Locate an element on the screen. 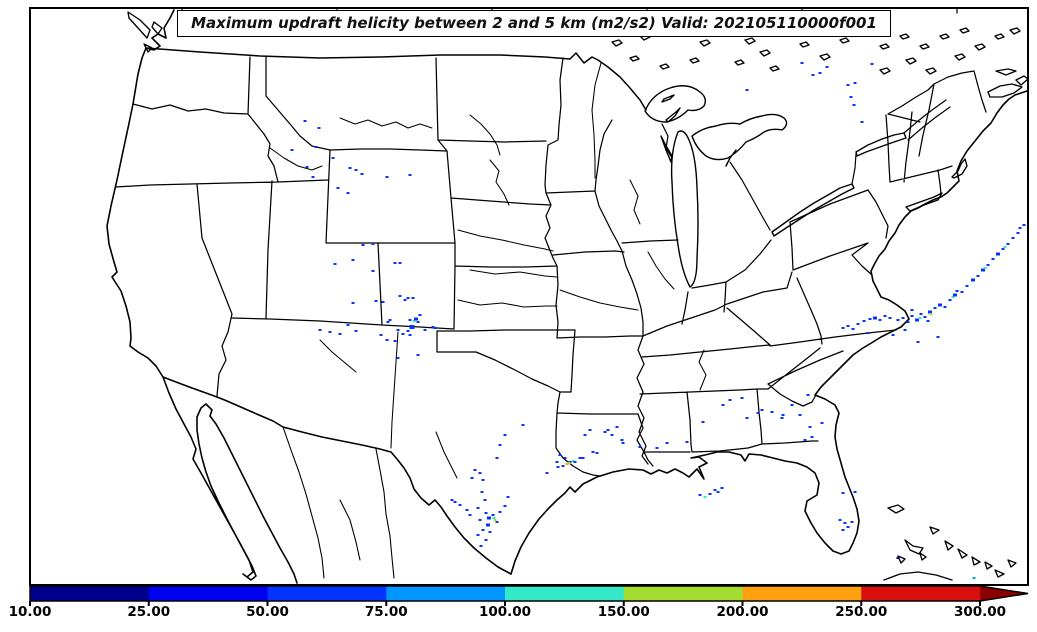 The height and width of the screenshot is (632, 1037). colorbar-tick-label: 100.00 is located at coordinates (505, 612).